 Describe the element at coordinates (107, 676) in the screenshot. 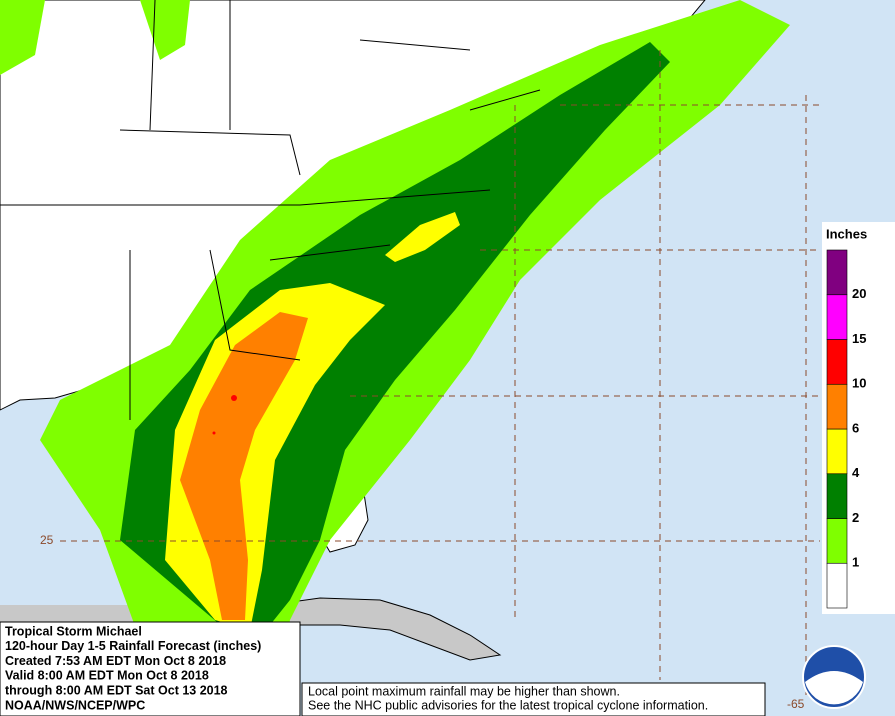

I see `info-line: Valid 8:00 AM EDT Mon Oct 8 2018` at that location.